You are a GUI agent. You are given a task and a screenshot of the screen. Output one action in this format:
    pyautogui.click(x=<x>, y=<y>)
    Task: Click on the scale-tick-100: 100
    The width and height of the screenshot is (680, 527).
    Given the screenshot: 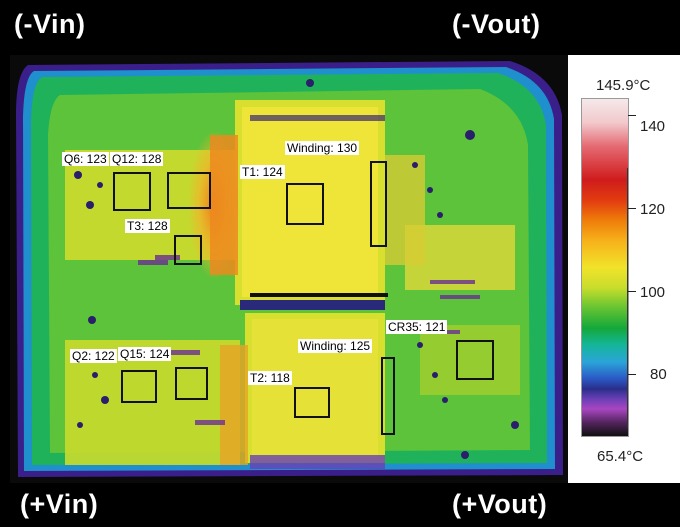 What is the action you would take?
    pyautogui.click(x=653, y=292)
    